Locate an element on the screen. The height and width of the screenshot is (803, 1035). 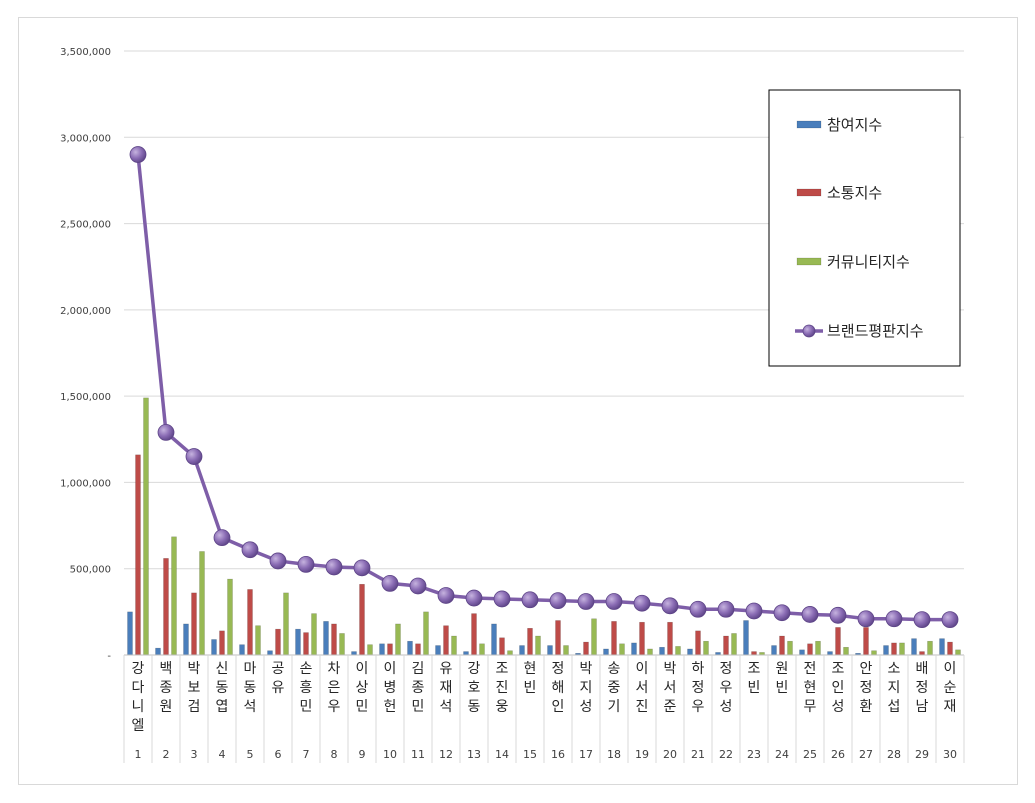
y-tick-label: 1,000,000 is located at coordinates (85, 483).